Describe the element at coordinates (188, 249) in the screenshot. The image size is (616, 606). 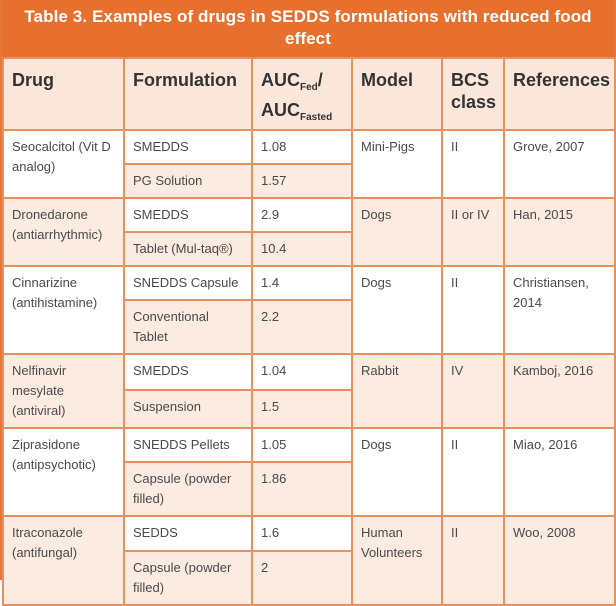
I see `formulation-cell: Tablet (Mul-taq®)` at that location.